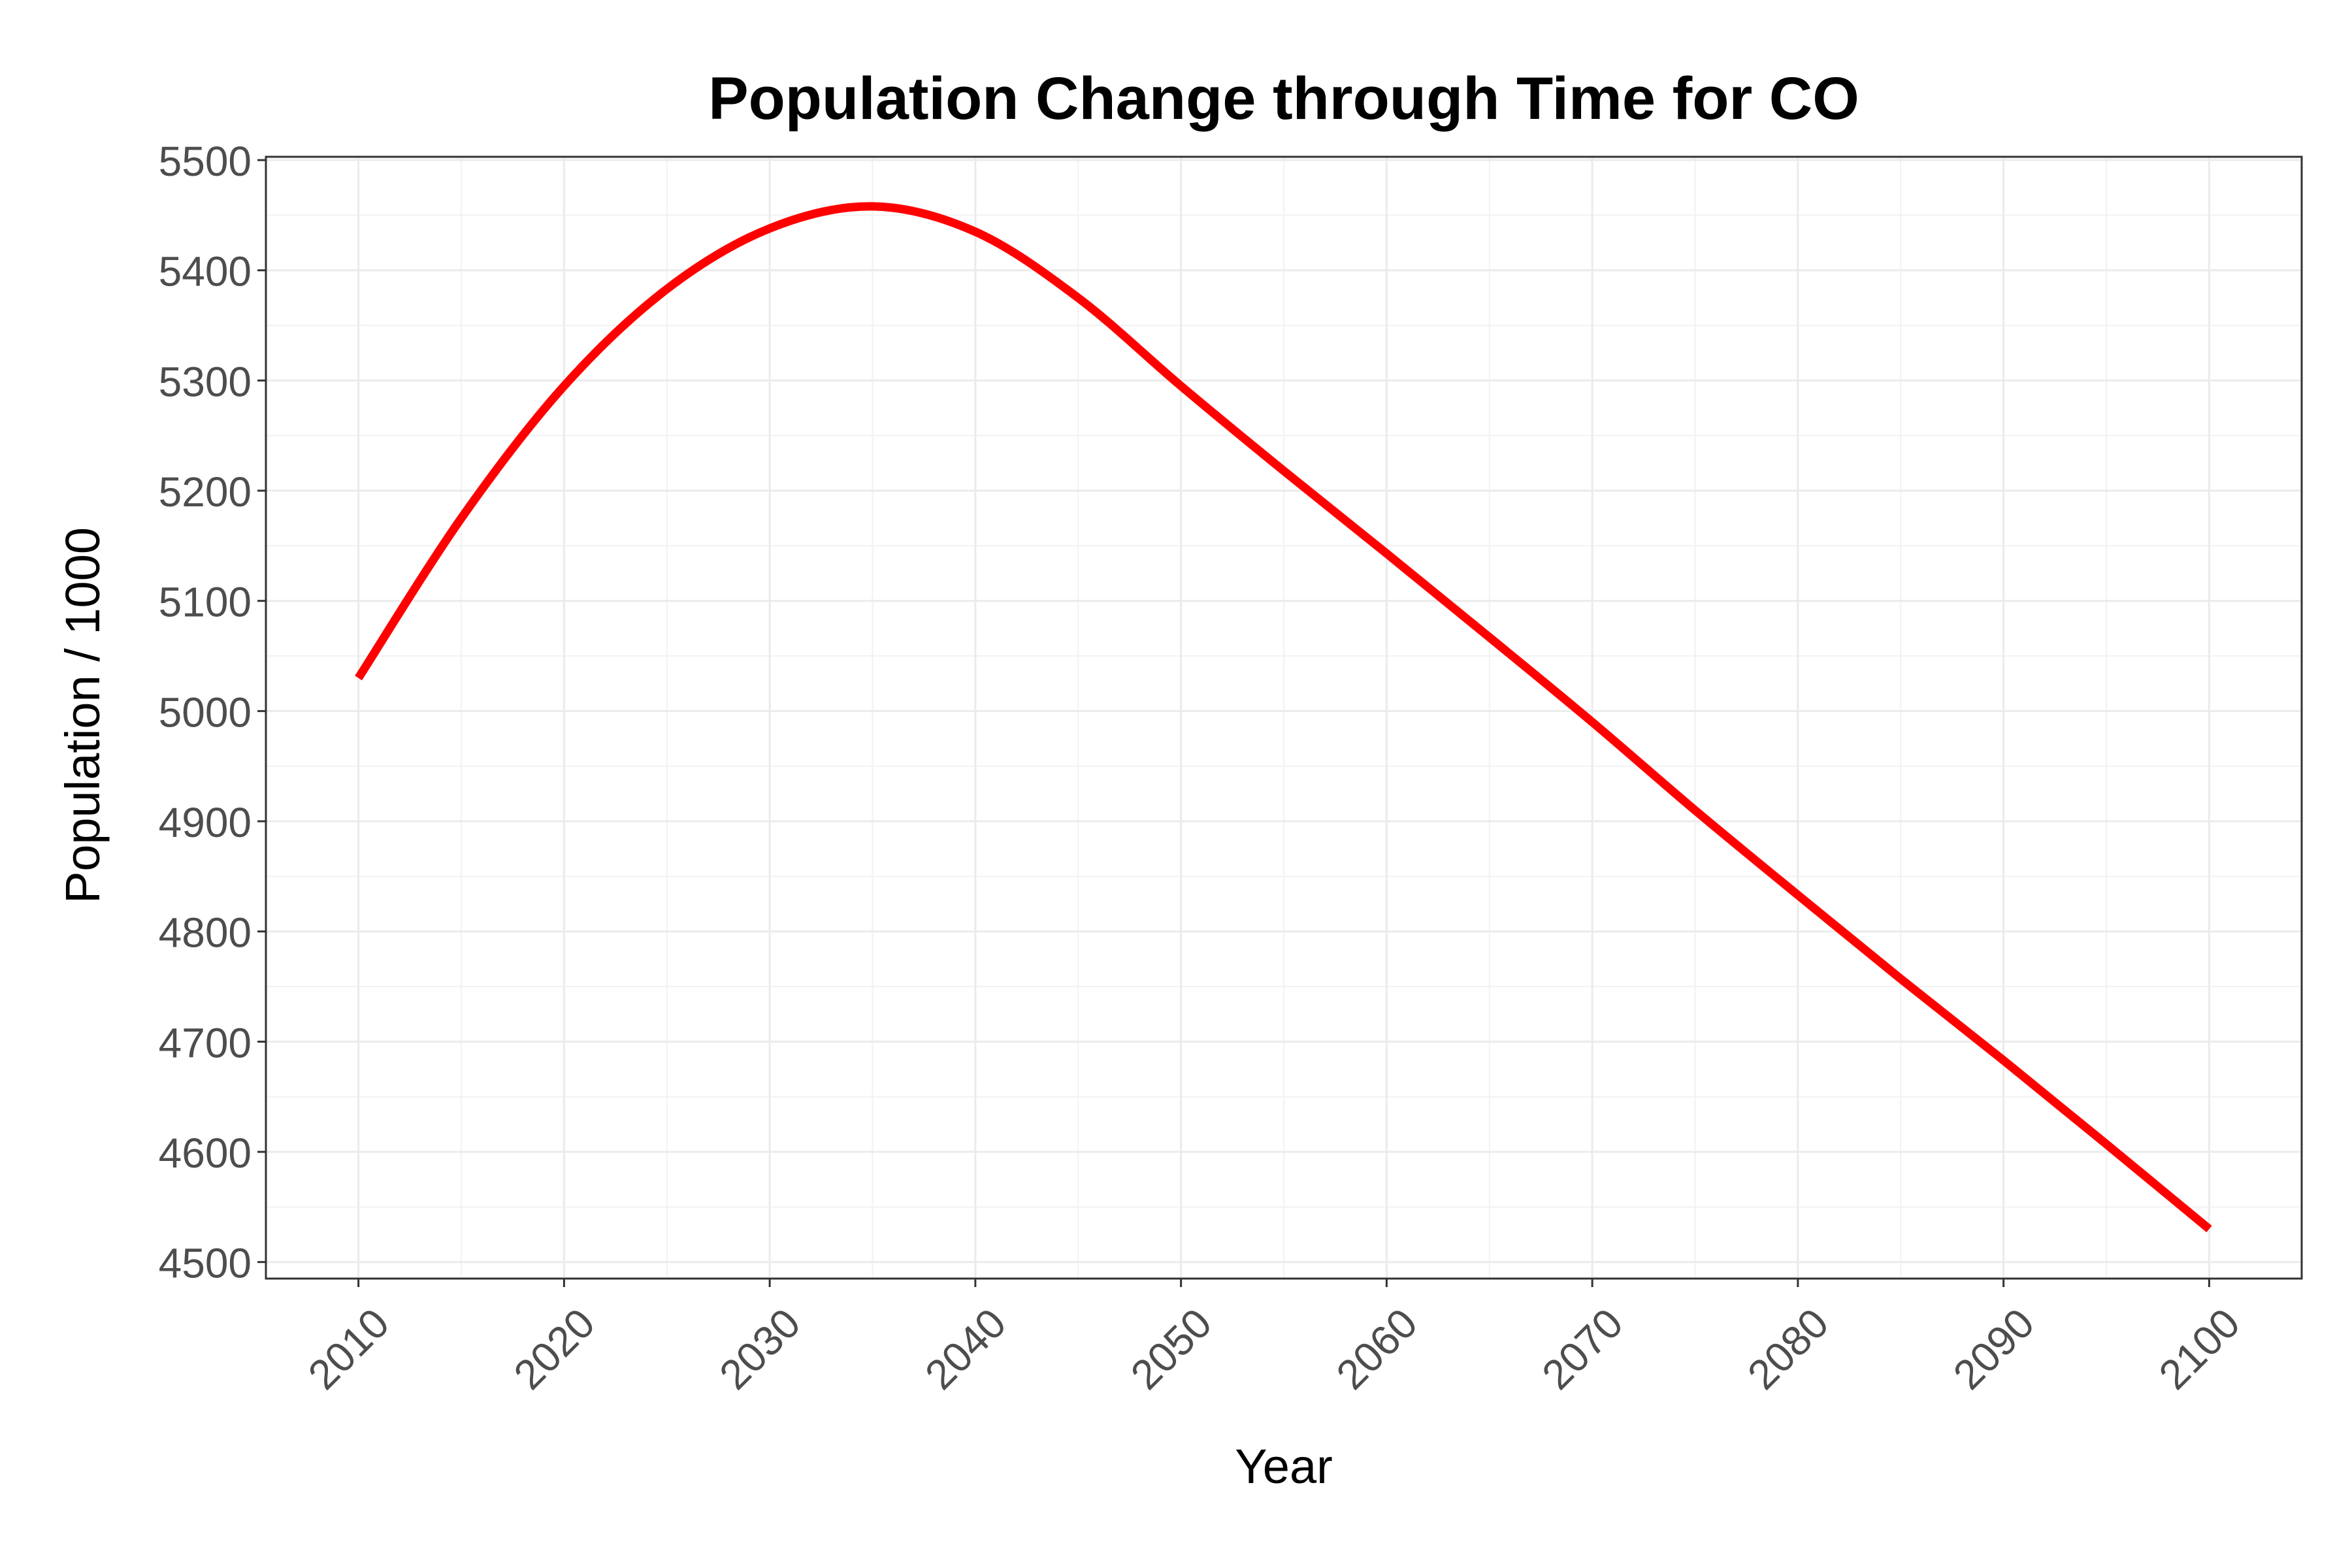 The height and width of the screenshot is (1568, 2352). I want to click on chart-title: Population Change through Time for CO, so click(1283, 98).